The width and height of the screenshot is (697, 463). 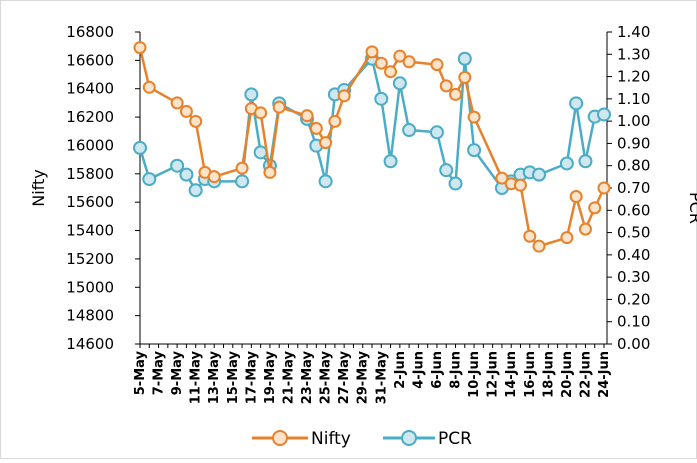 What do you see at coordinates (90, 145) in the screenshot?
I see `y-tick-label: 16000` at bounding box center [90, 145].